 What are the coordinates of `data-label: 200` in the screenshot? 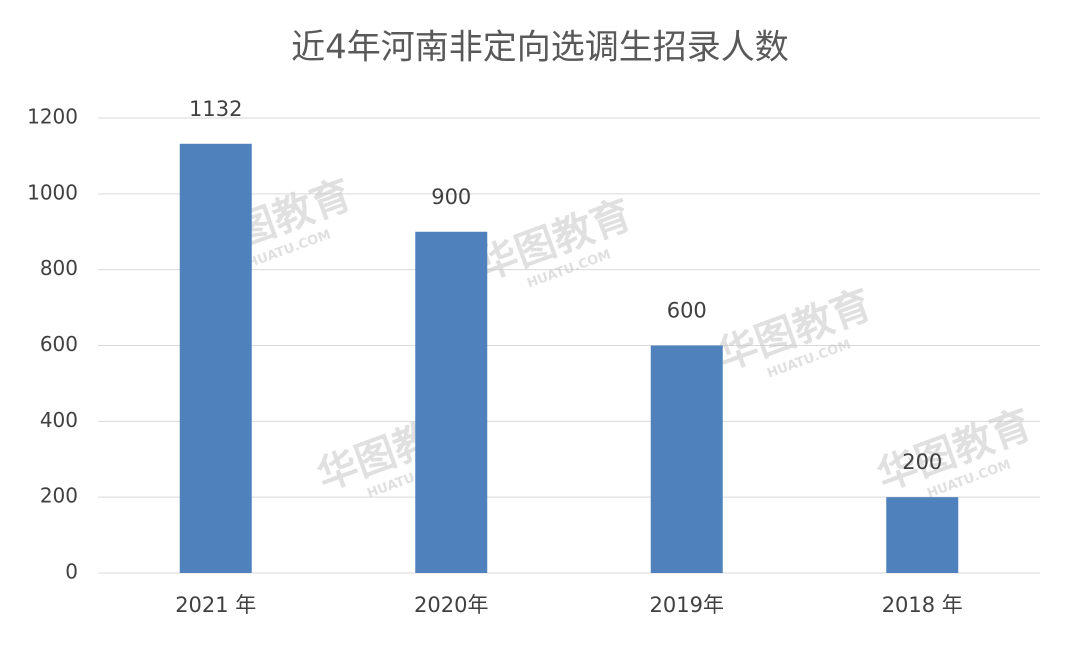 It's located at (922, 462).